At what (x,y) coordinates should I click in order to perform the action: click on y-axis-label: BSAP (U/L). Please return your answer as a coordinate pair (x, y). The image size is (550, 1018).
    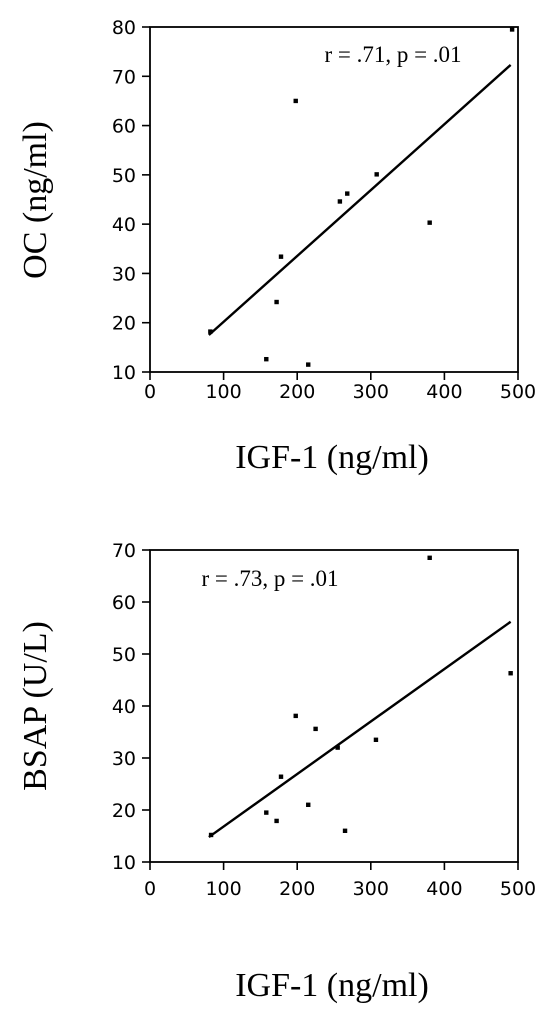
    Looking at the image, I should click on (35, 706).